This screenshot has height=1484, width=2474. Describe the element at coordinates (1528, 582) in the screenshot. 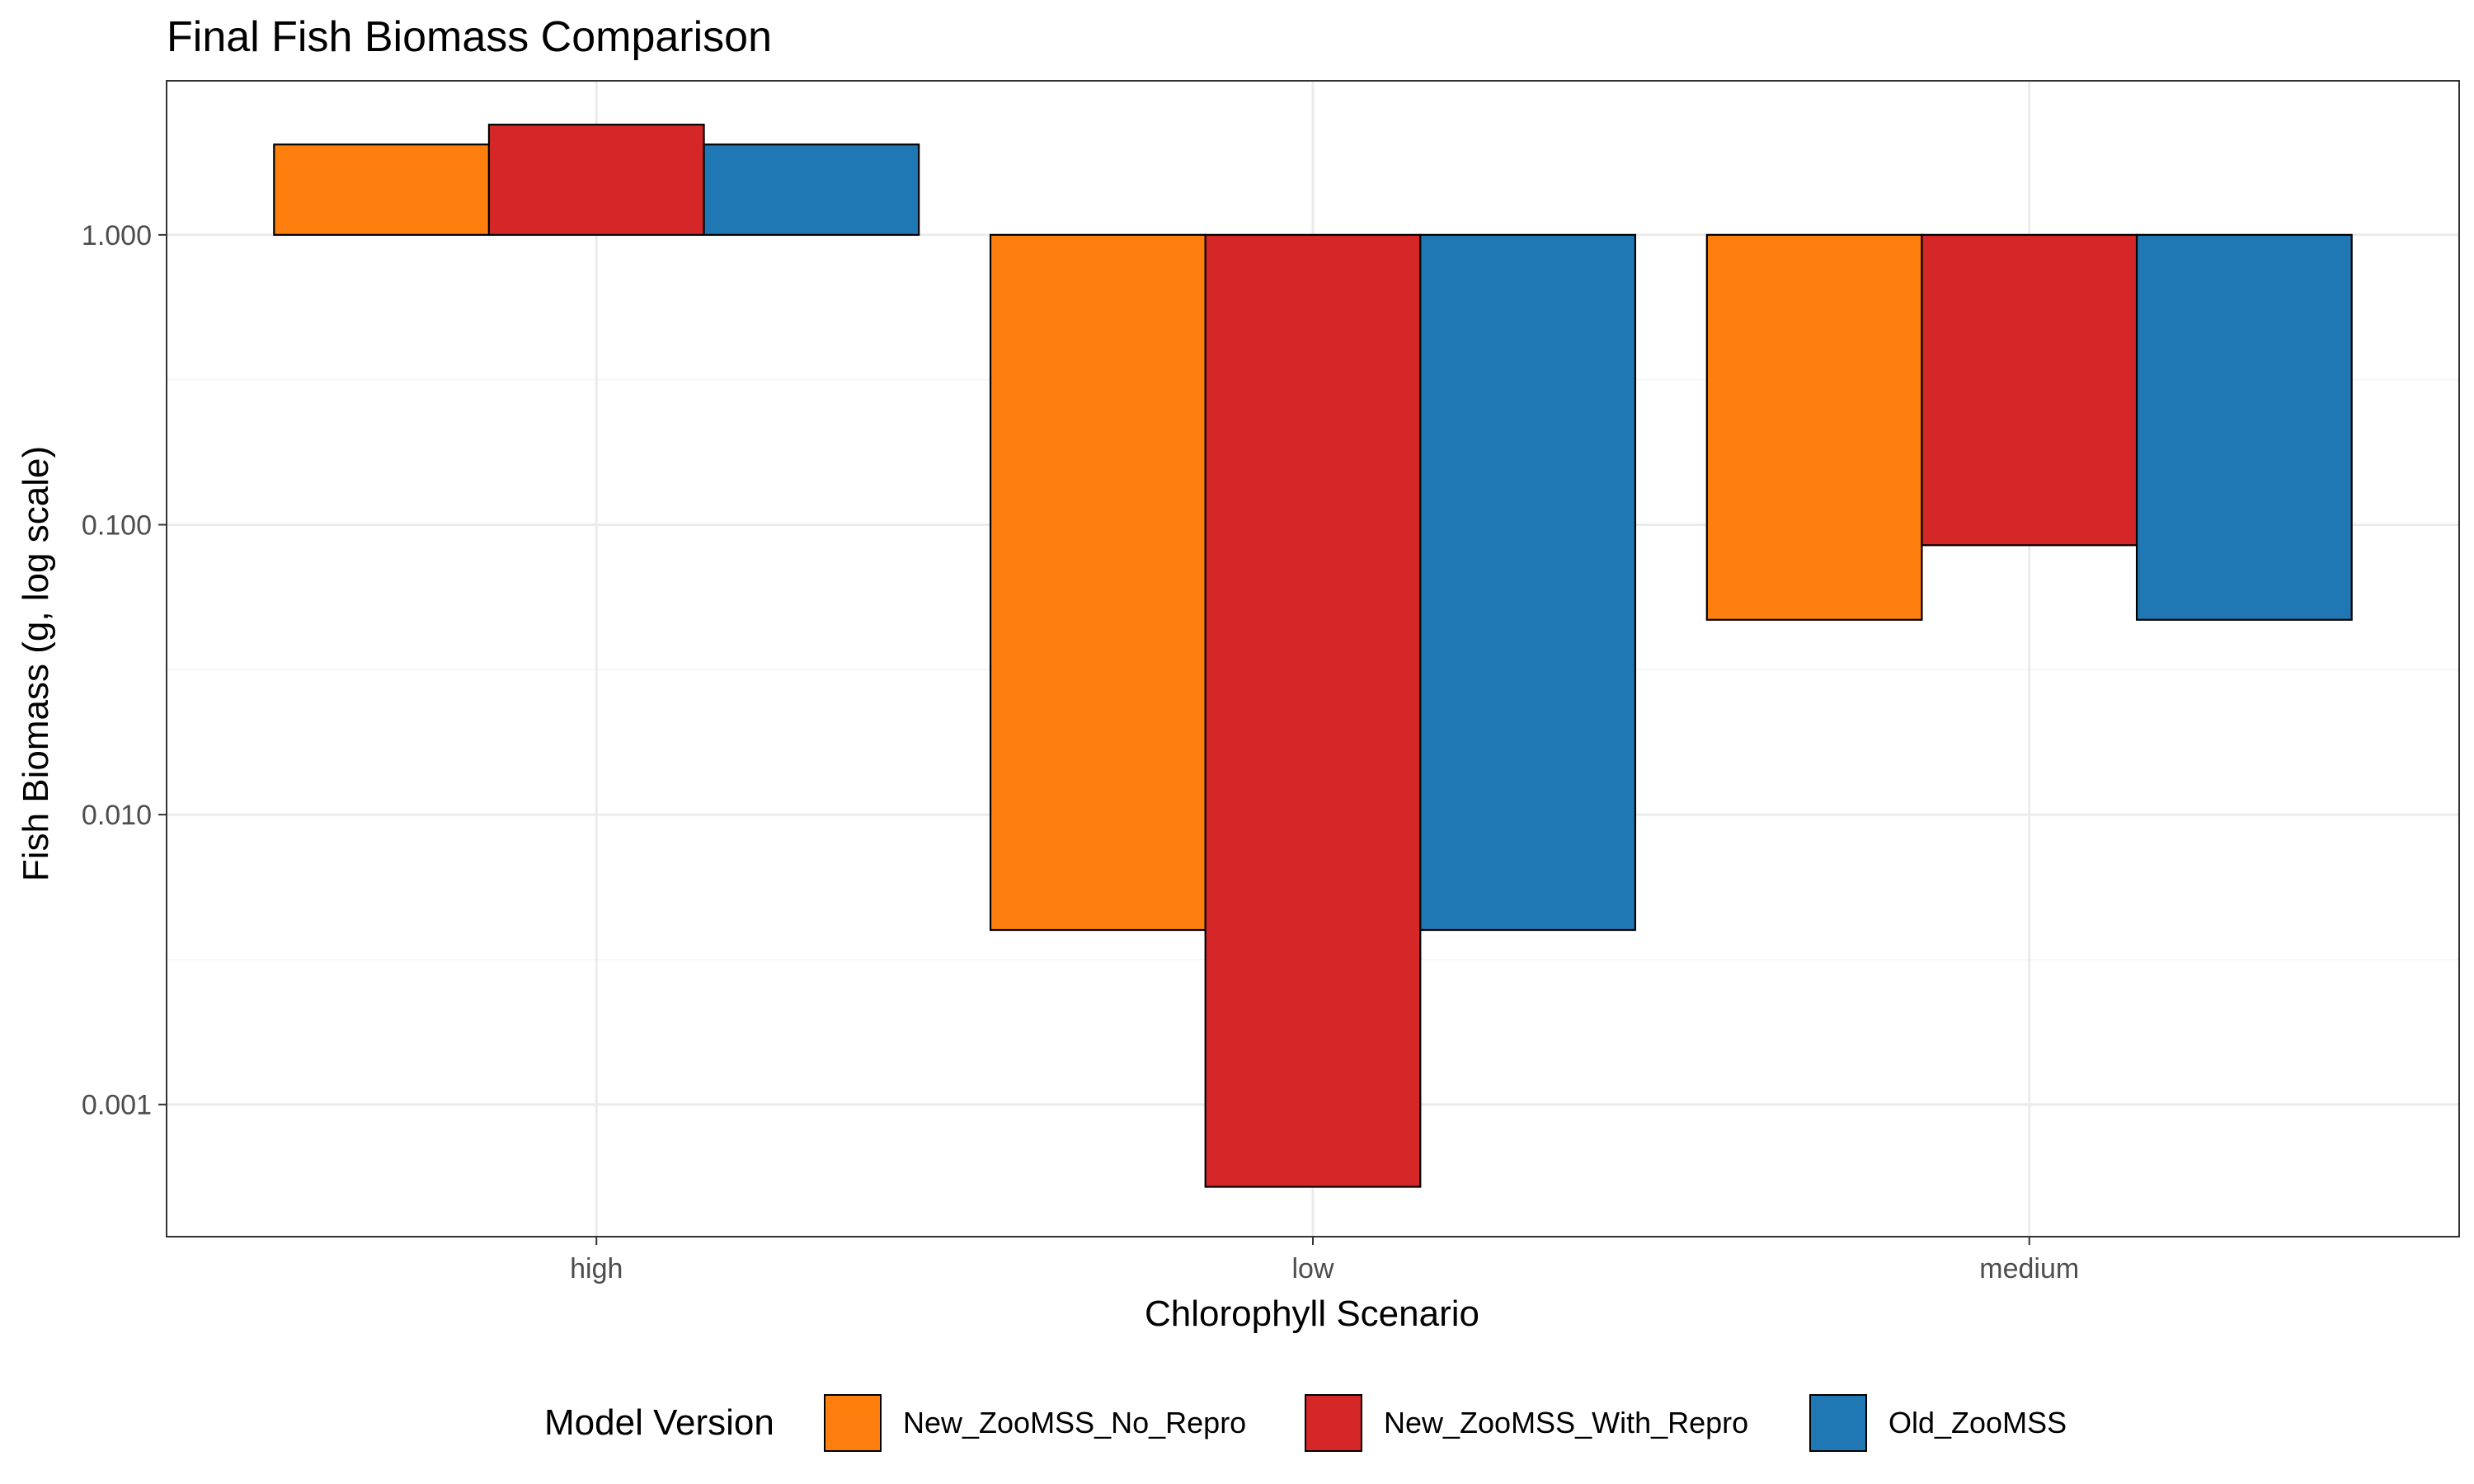

I see `bar-low-Old_ZooMSS` at that location.